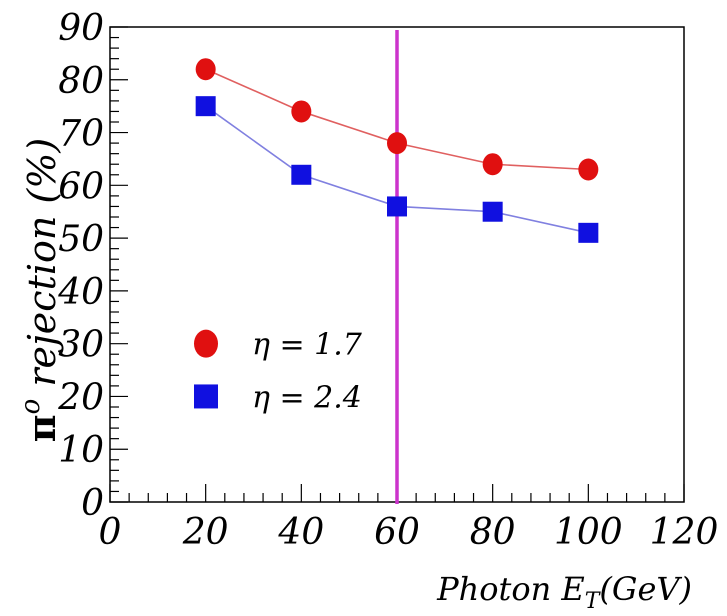 The image size is (727, 616). Describe the element at coordinates (206, 396) in the screenshot. I see `legend-marker-square` at that location.